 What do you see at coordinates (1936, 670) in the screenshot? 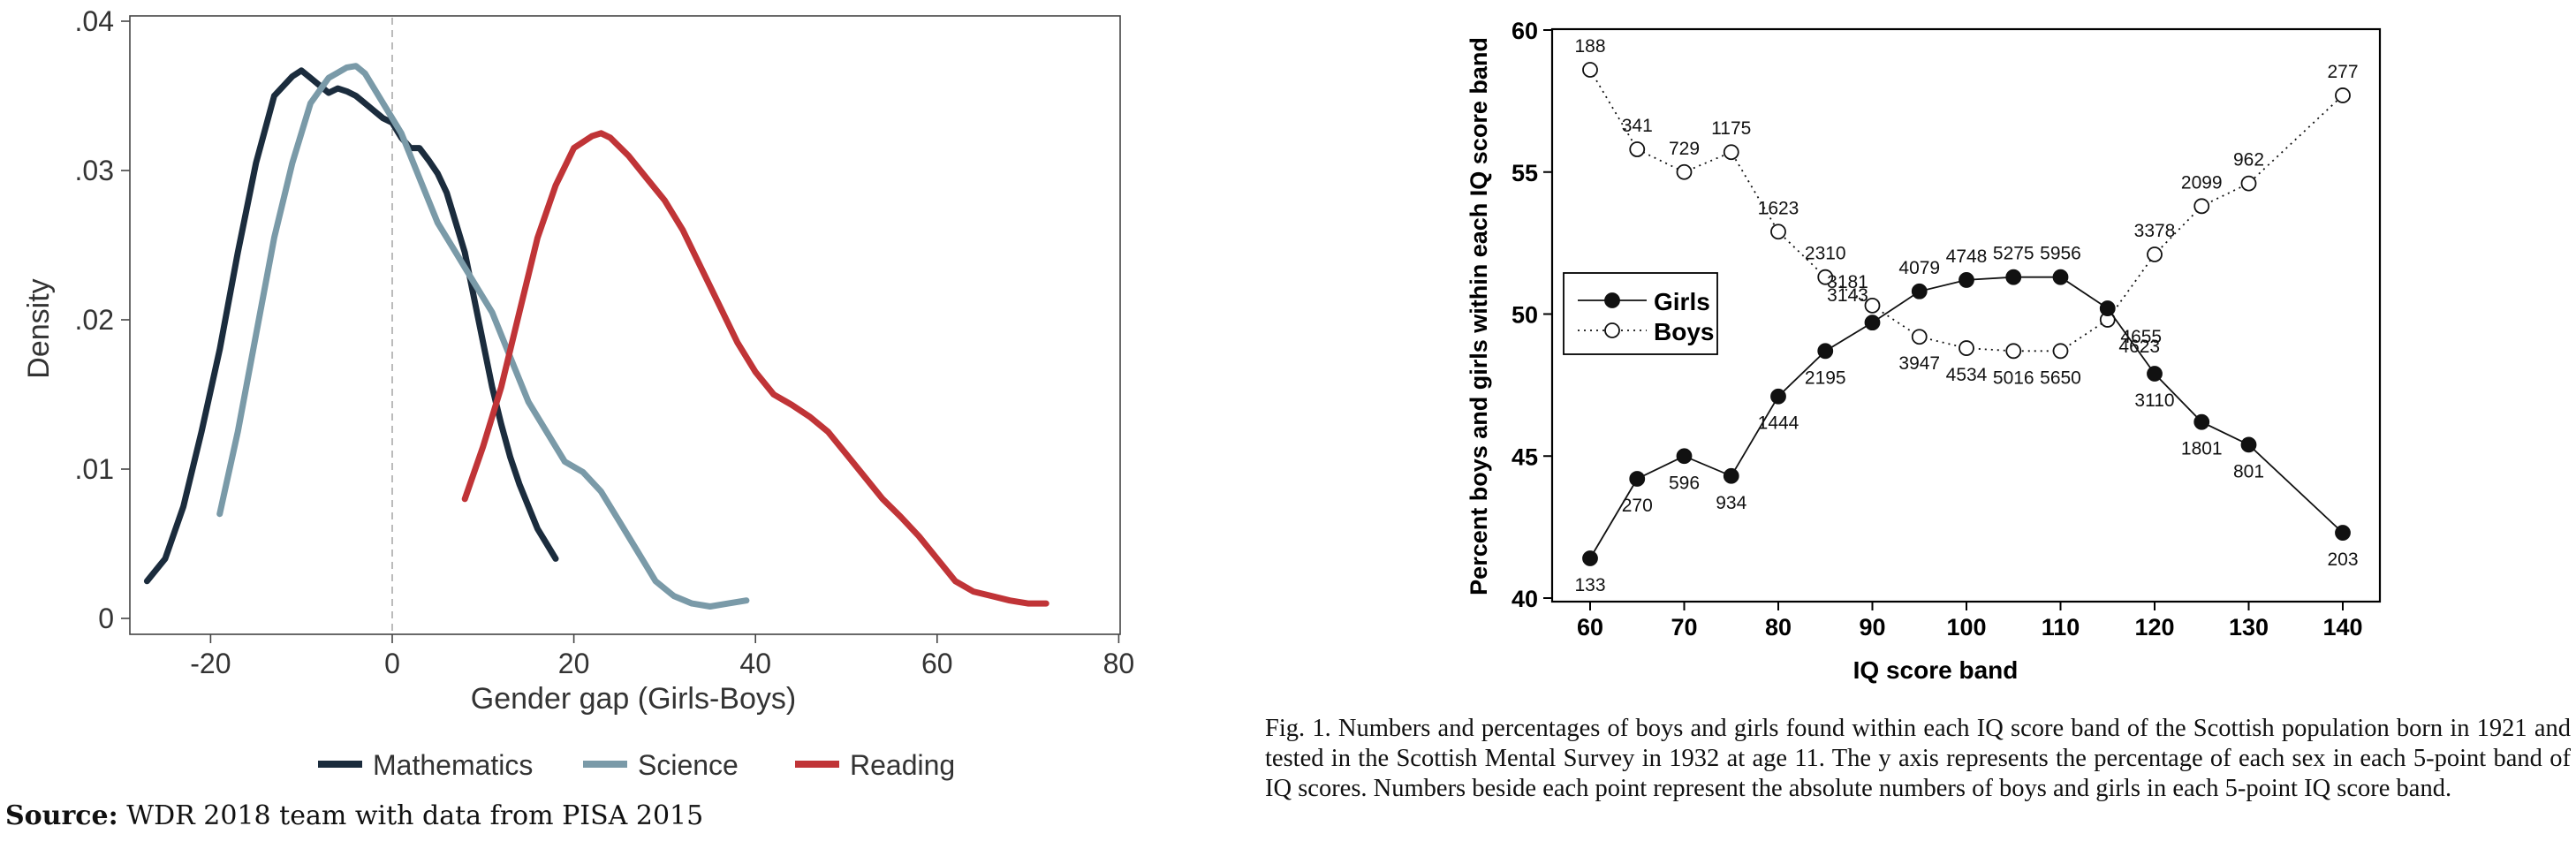
I see `iq-x-axis-label: IQ score band` at bounding box center [1936, 670].